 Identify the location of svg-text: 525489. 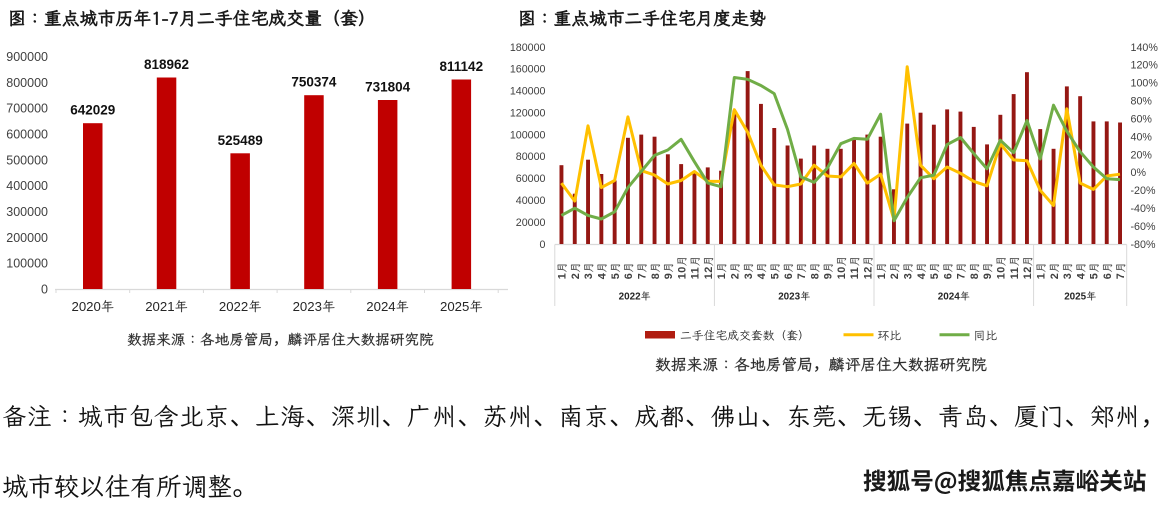
(240, 140).